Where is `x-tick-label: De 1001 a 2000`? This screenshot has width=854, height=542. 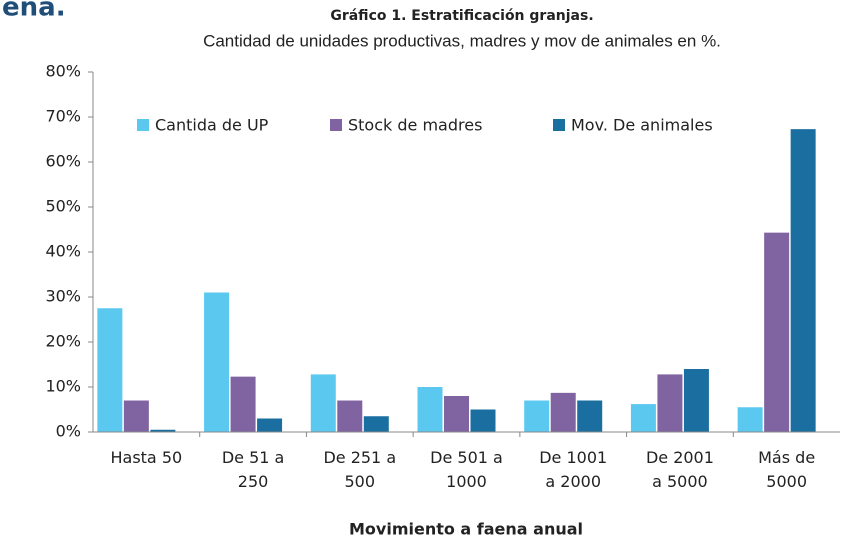 x-tick-label: De 1001 a 2000 is located at coordinates (573, 469).